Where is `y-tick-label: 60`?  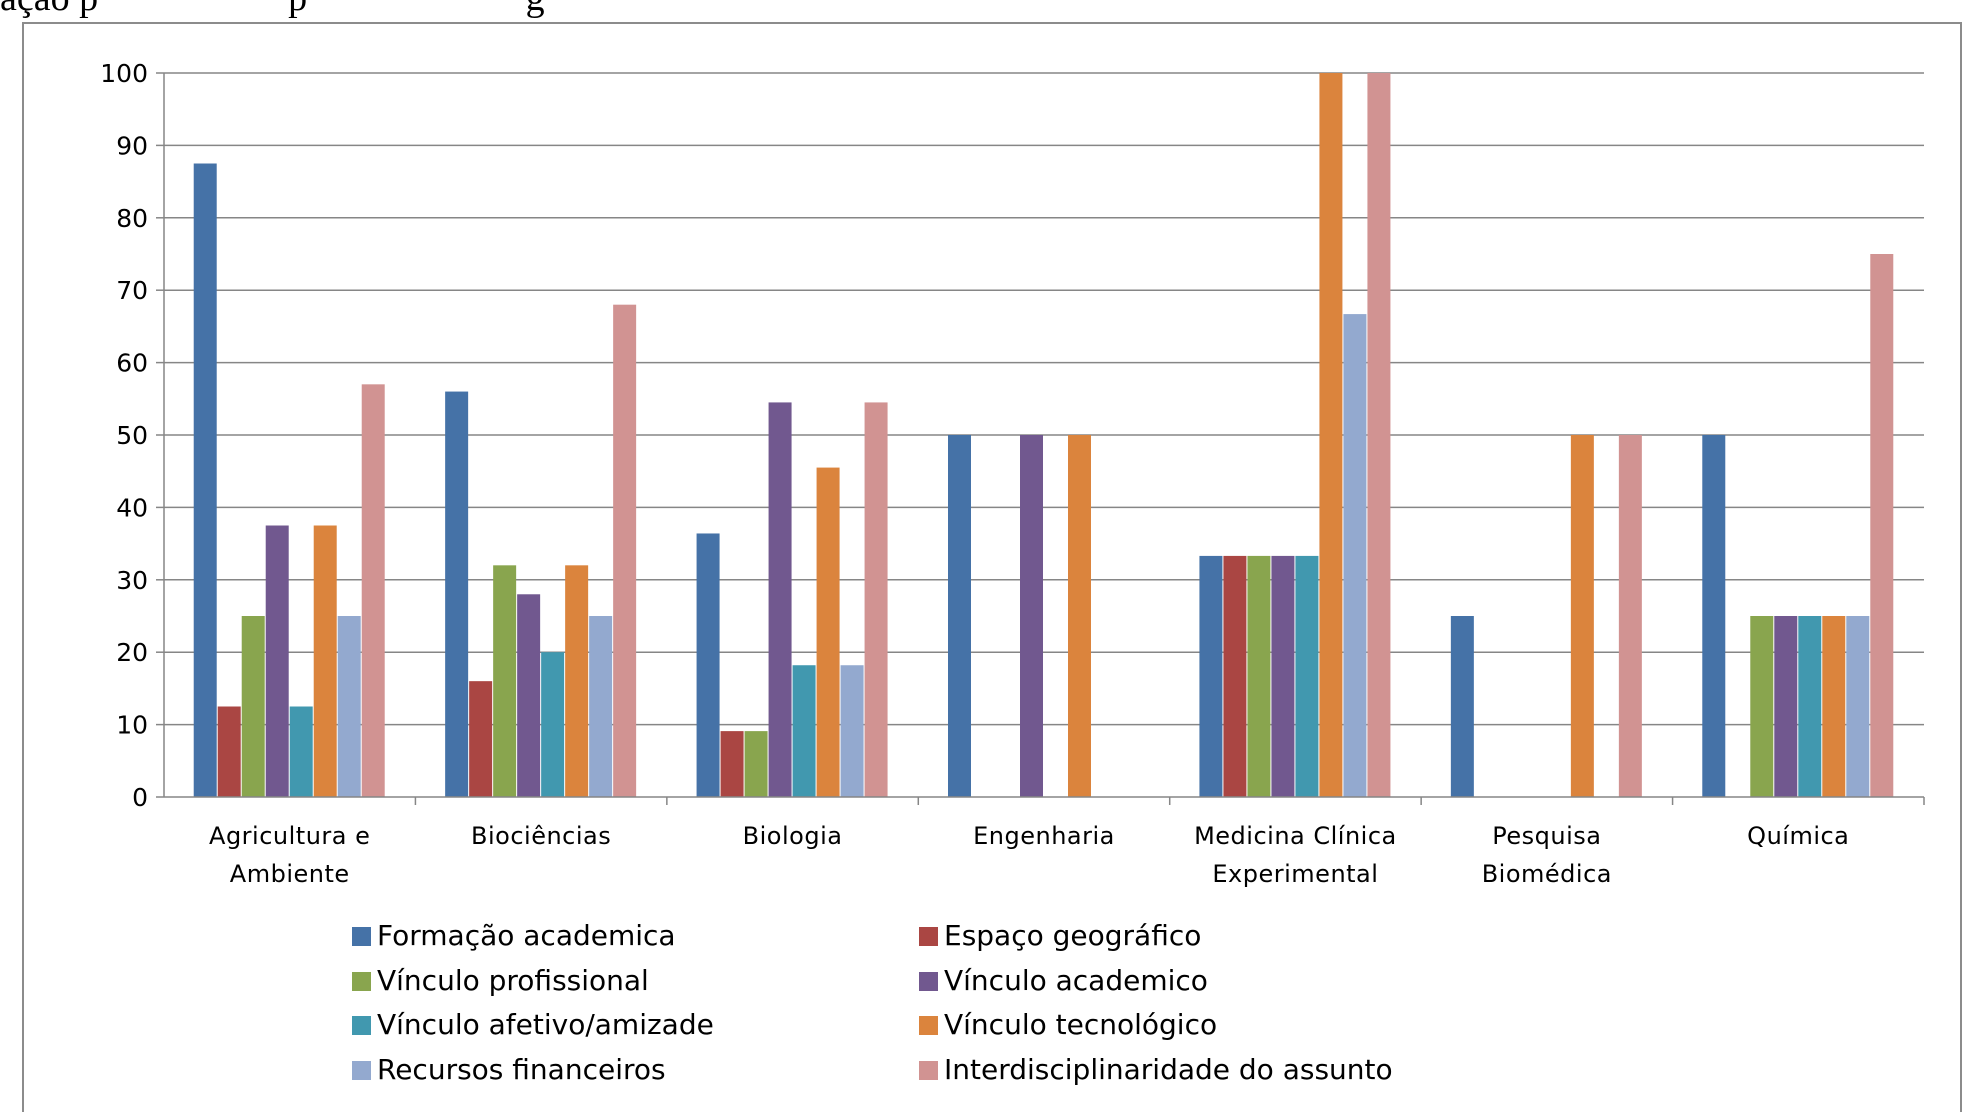
y-tick-label: 60 is located at coordinates (132, 363).